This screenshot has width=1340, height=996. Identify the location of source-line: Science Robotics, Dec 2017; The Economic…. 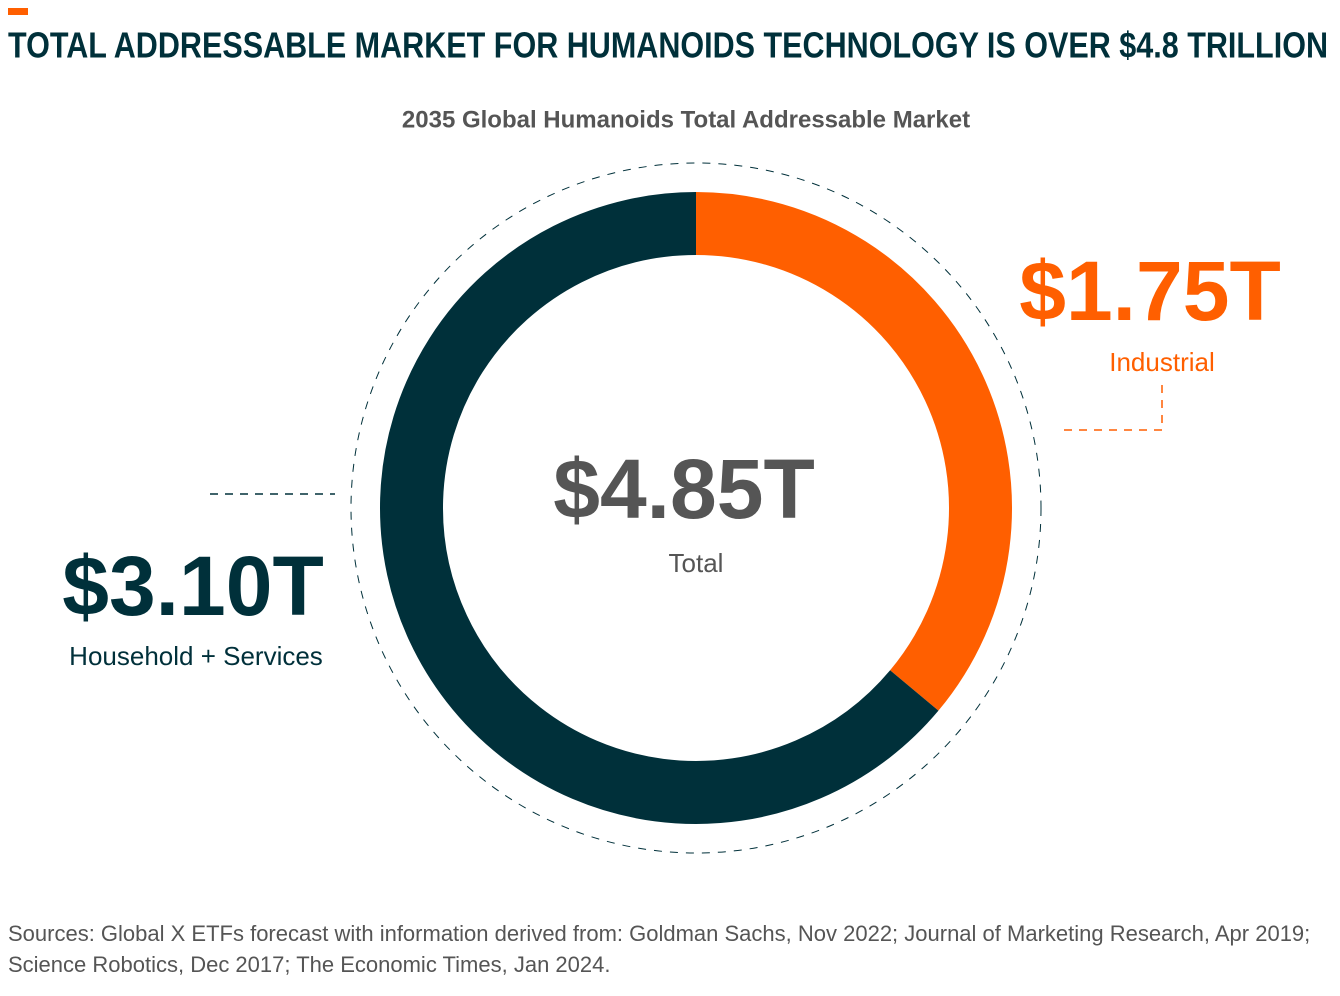
(309, 964).